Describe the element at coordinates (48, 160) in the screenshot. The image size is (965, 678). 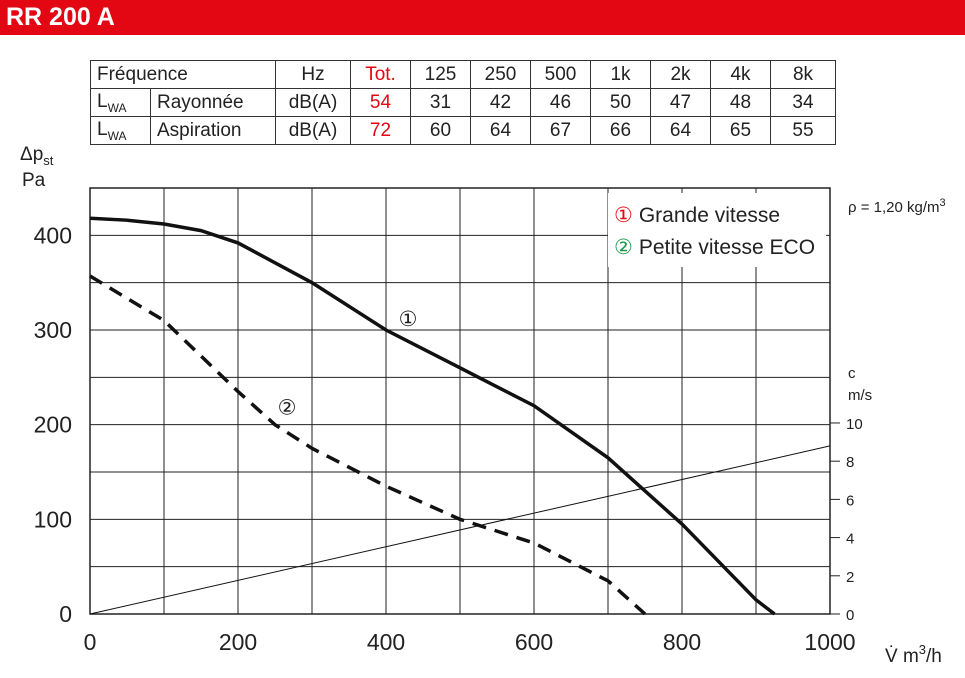
I see `y-label-sub: st` at that location.